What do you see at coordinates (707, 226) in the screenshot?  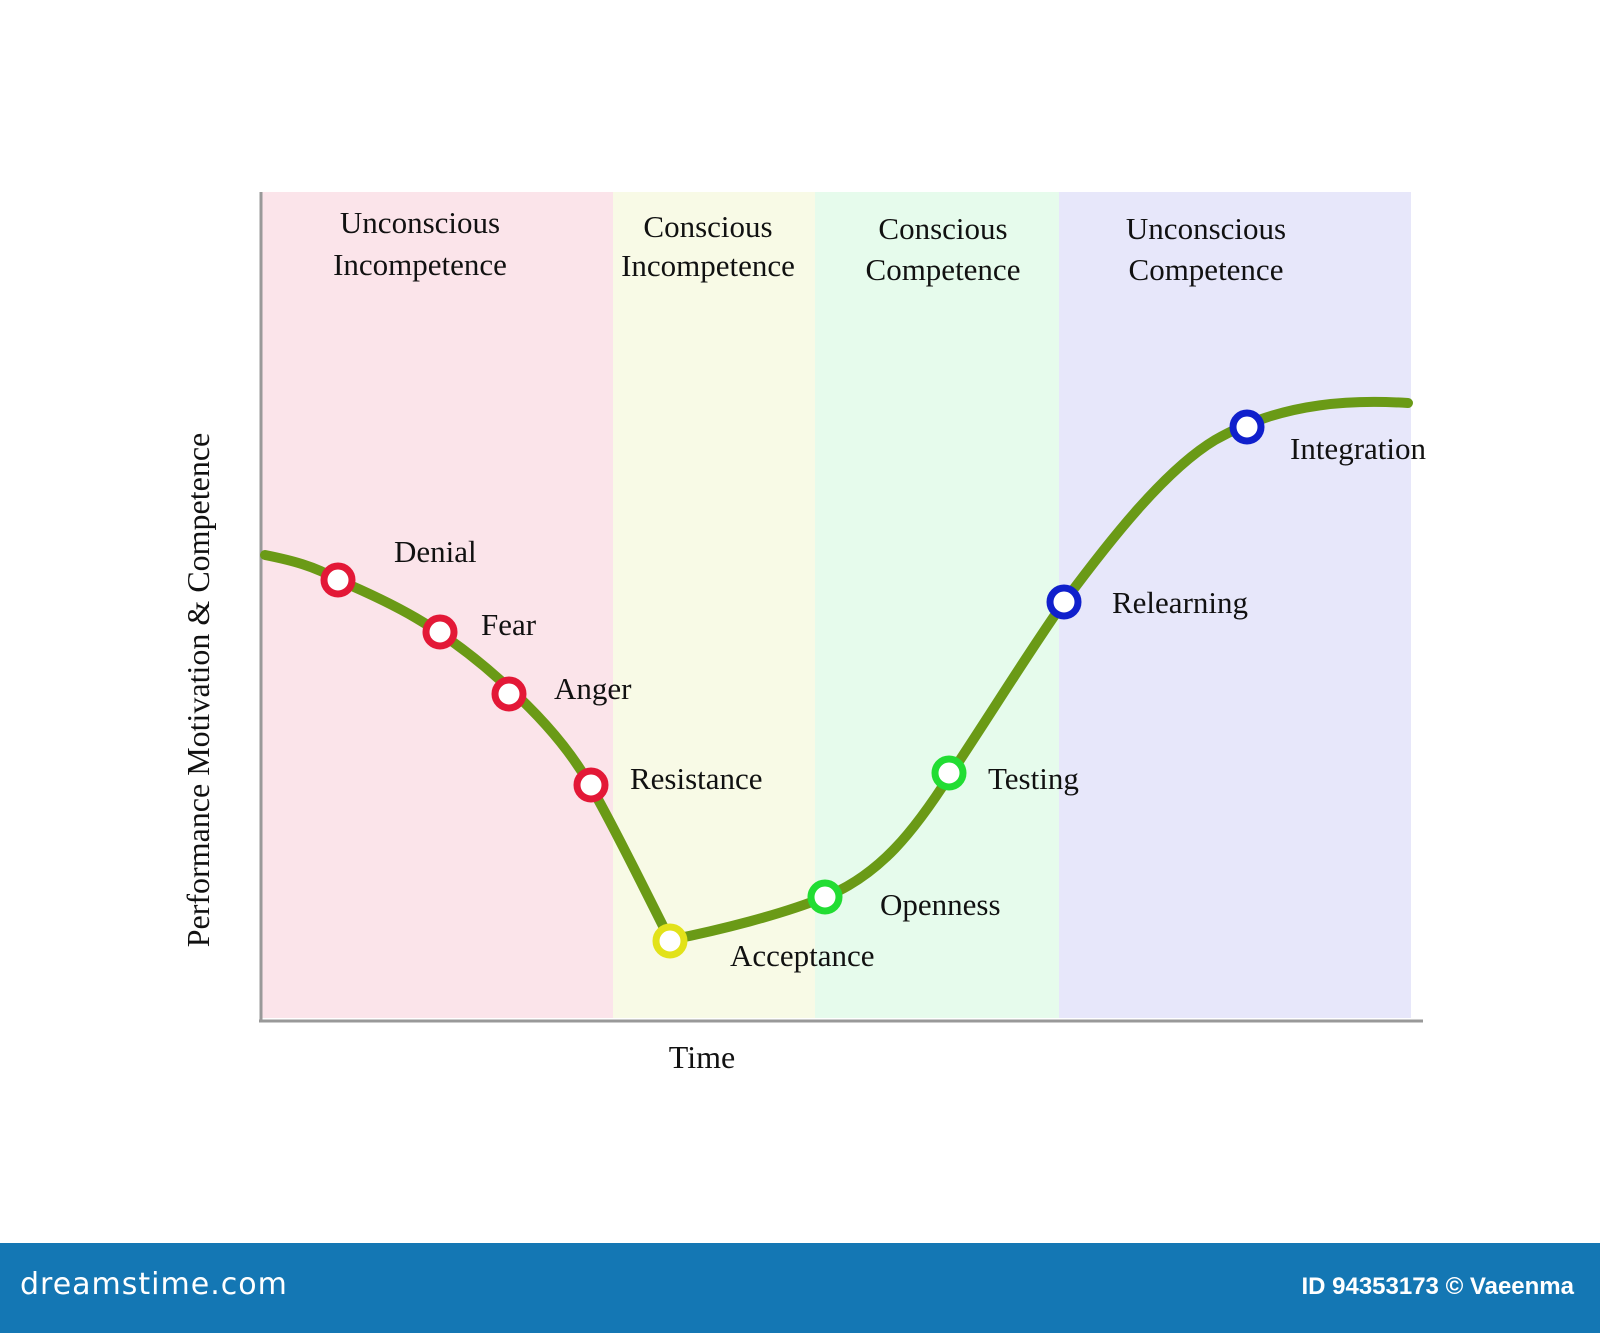 I see `band-label-2-line1: Conscious` at bounding box center [707, 226].